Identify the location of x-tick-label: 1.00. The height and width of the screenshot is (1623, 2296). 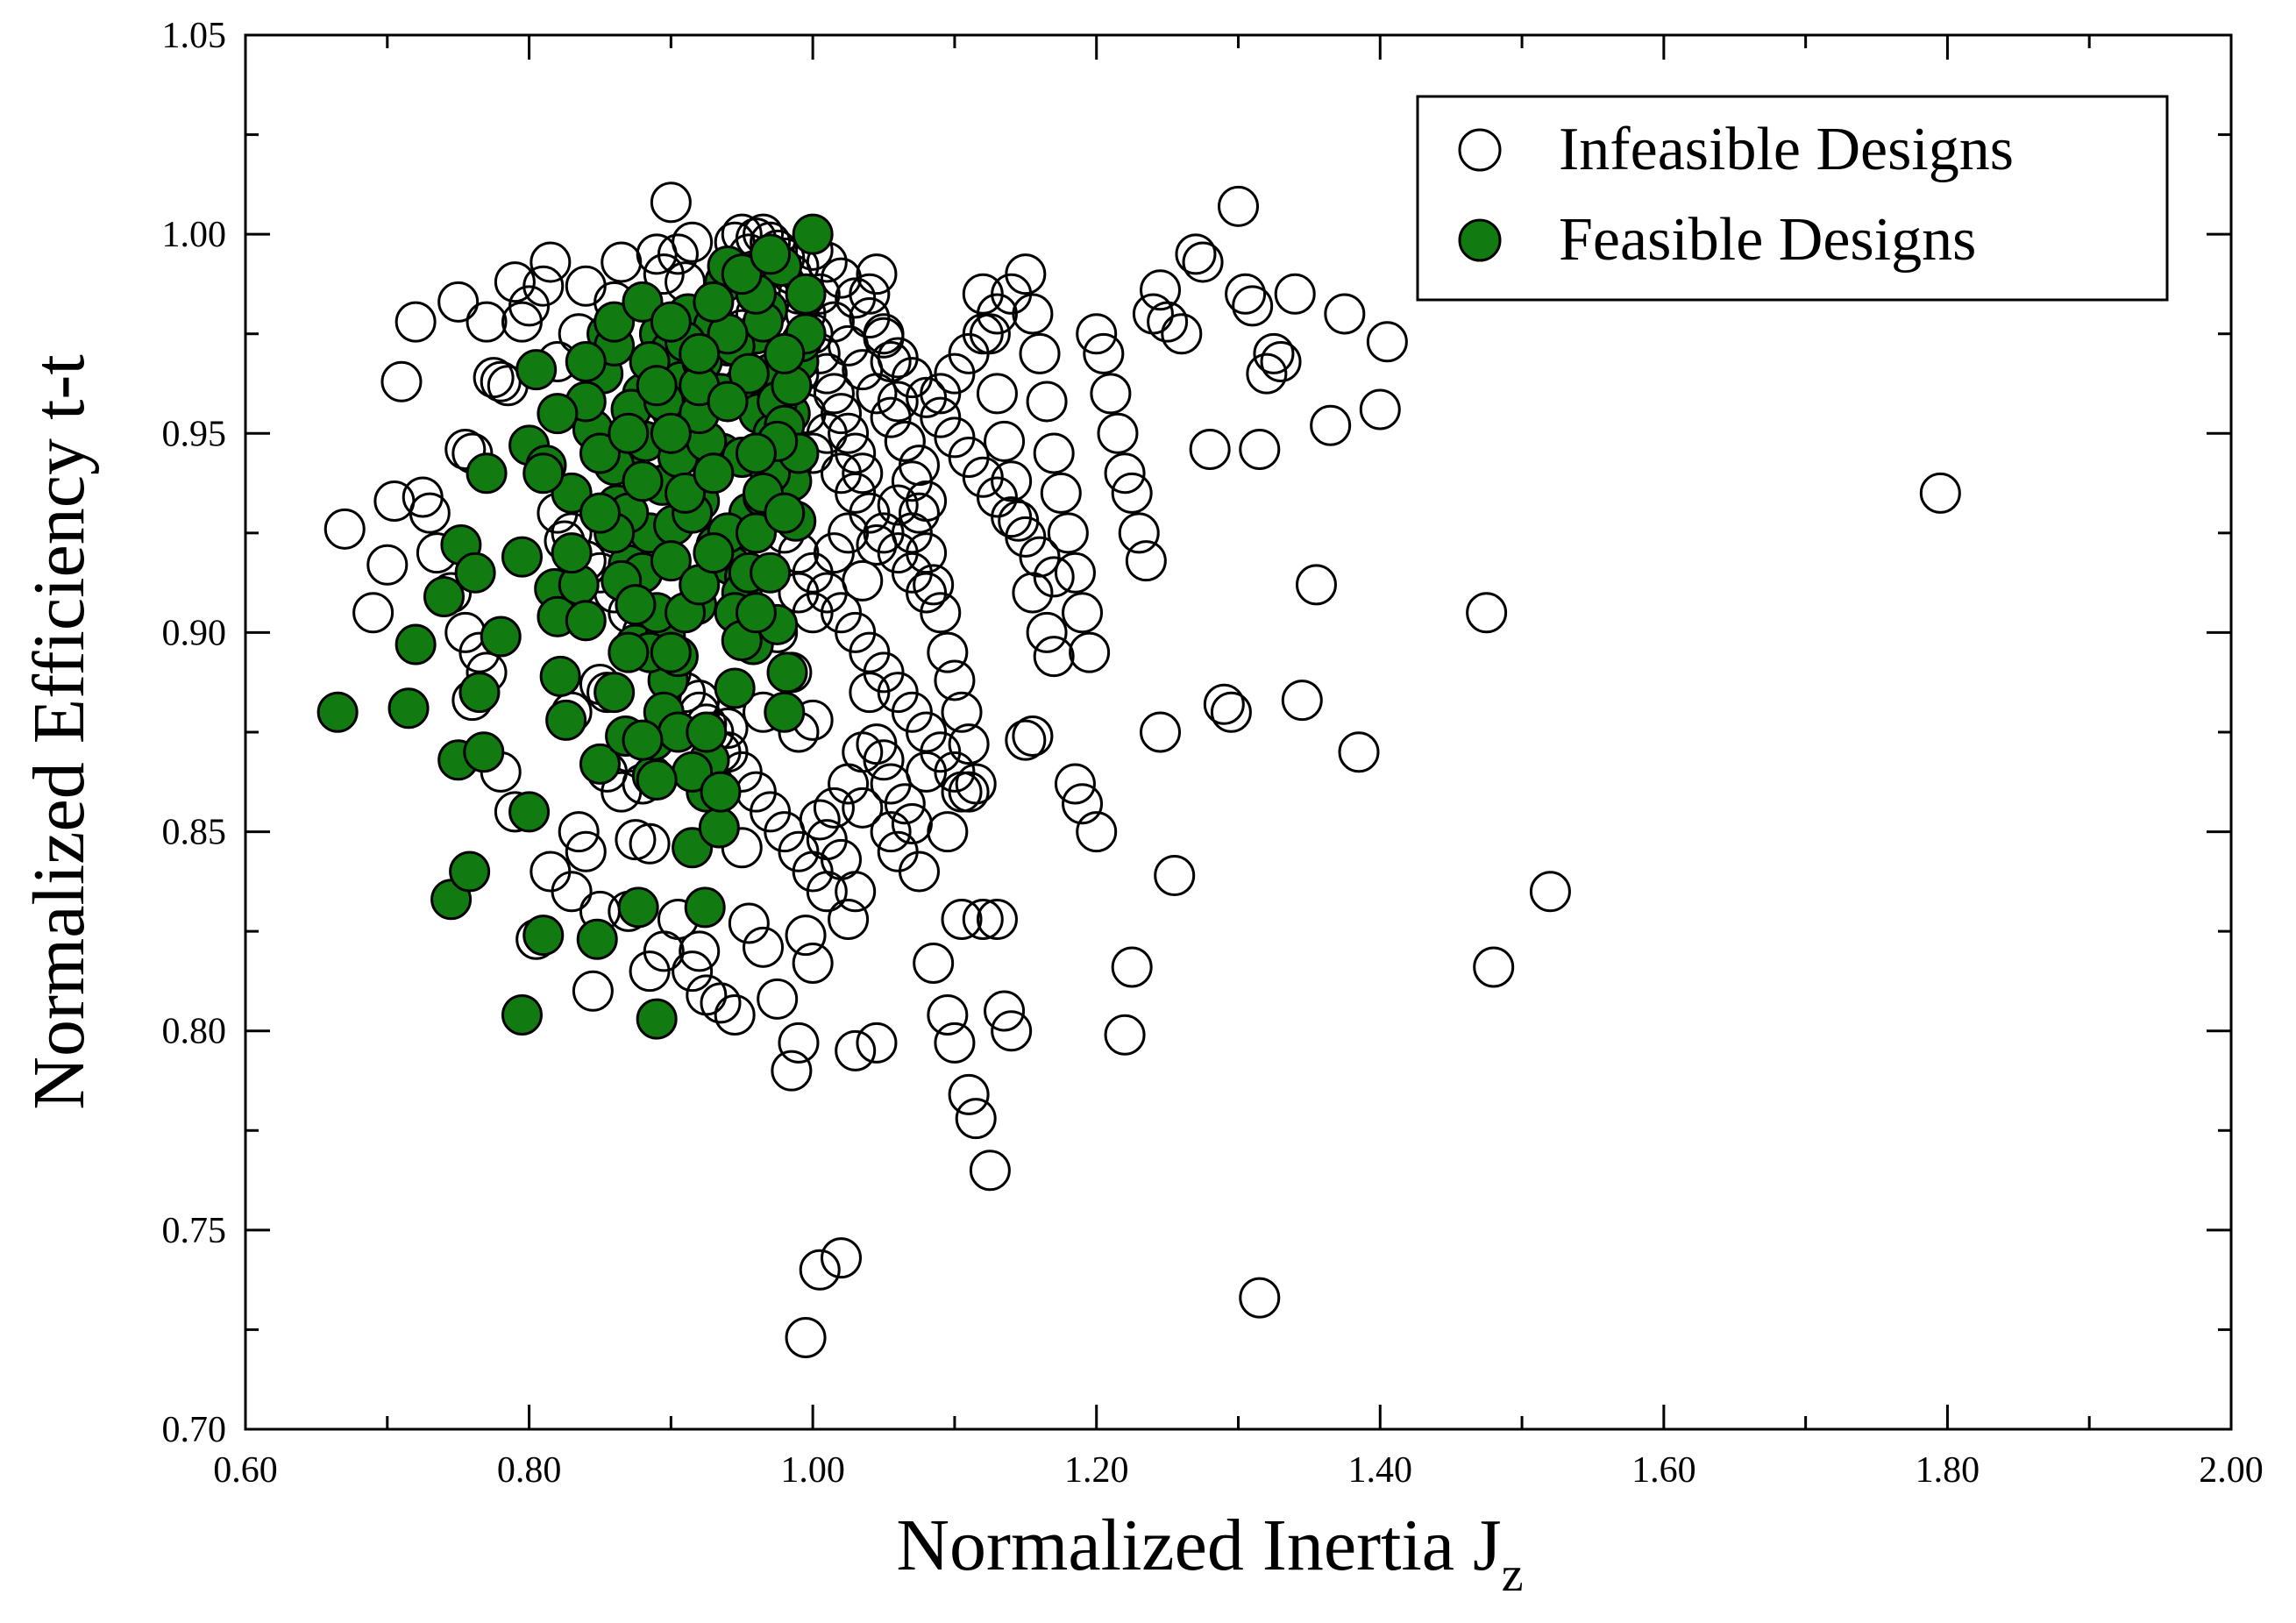
(812, 1470).